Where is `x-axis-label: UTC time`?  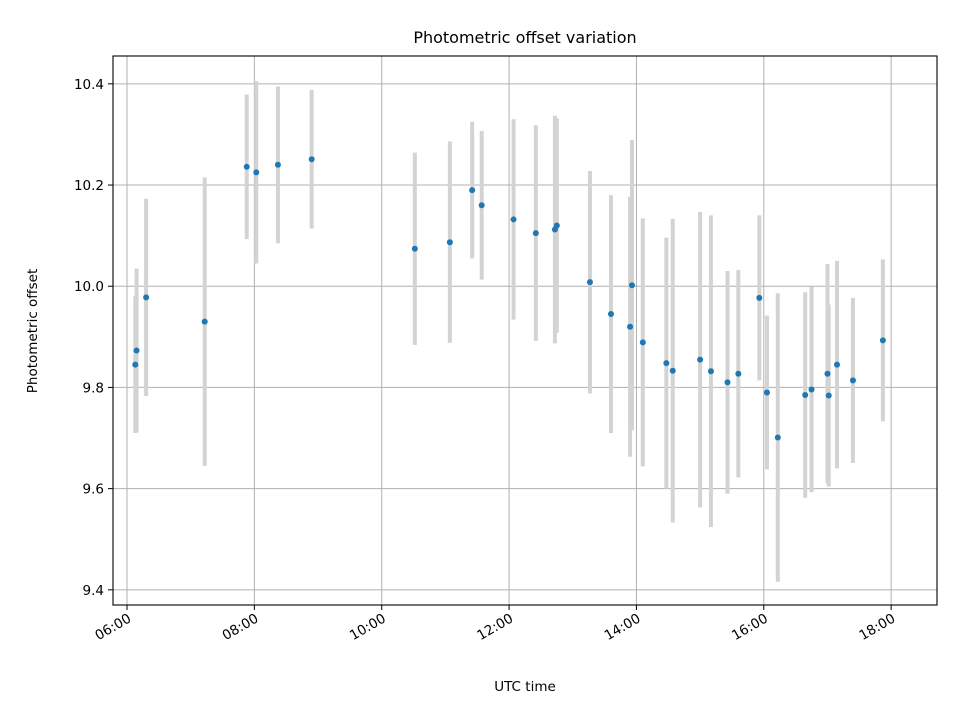
x-axis-label: UTC time is located at coordinates (525, 687).